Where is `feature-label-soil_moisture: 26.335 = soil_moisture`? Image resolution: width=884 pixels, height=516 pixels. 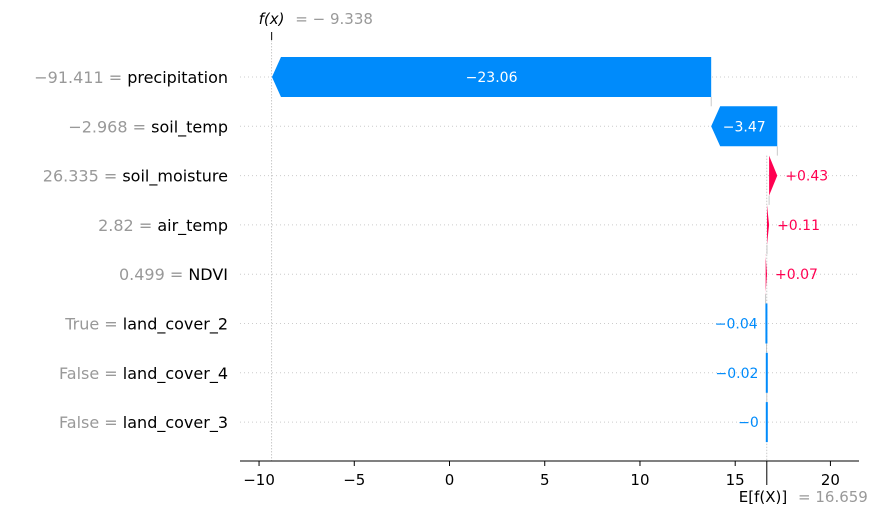 feature-label-soil_moisture: 26.335 = soil_moisture is located at coordinates (135, 177).